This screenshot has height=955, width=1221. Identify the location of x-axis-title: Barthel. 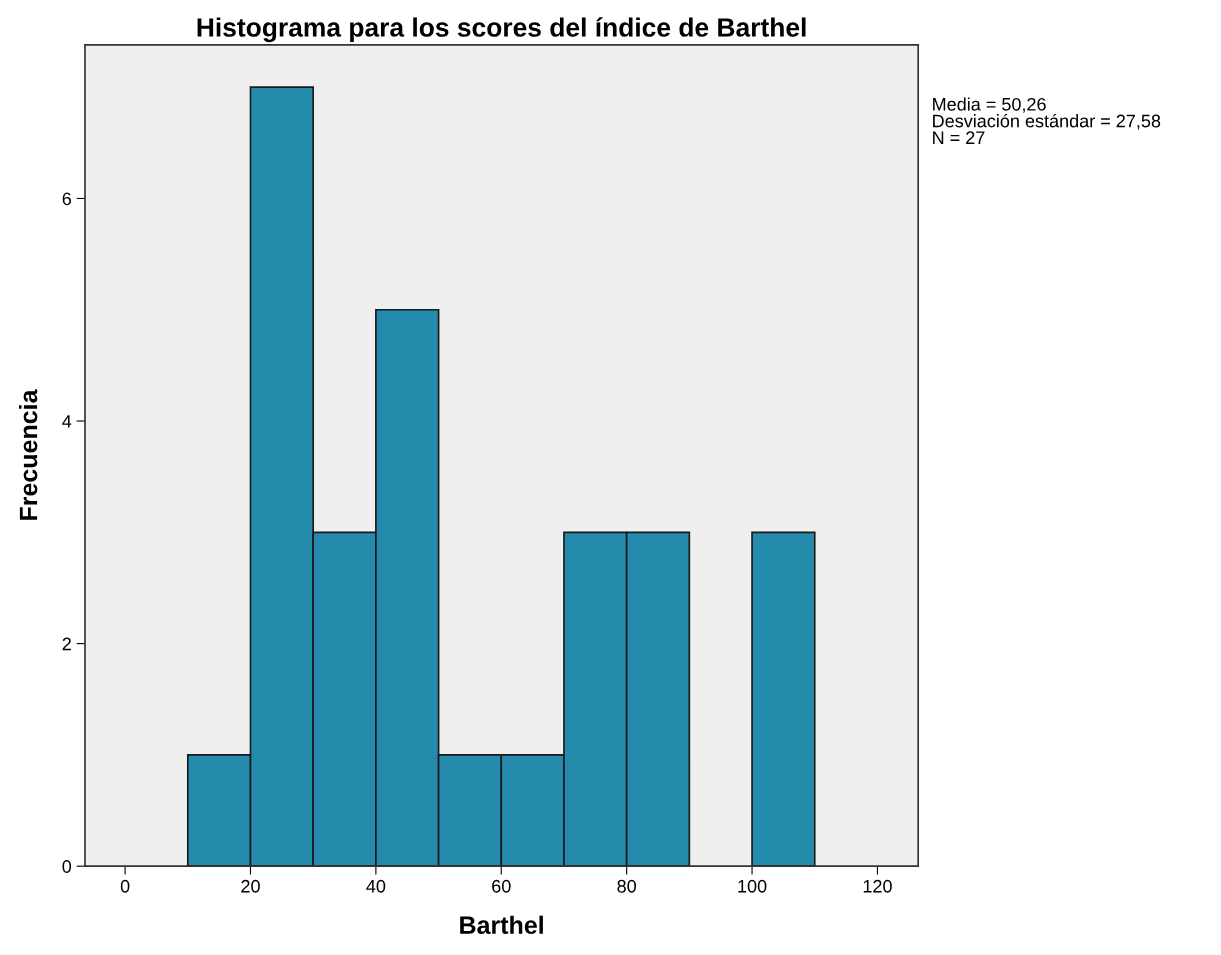
(501, 925).